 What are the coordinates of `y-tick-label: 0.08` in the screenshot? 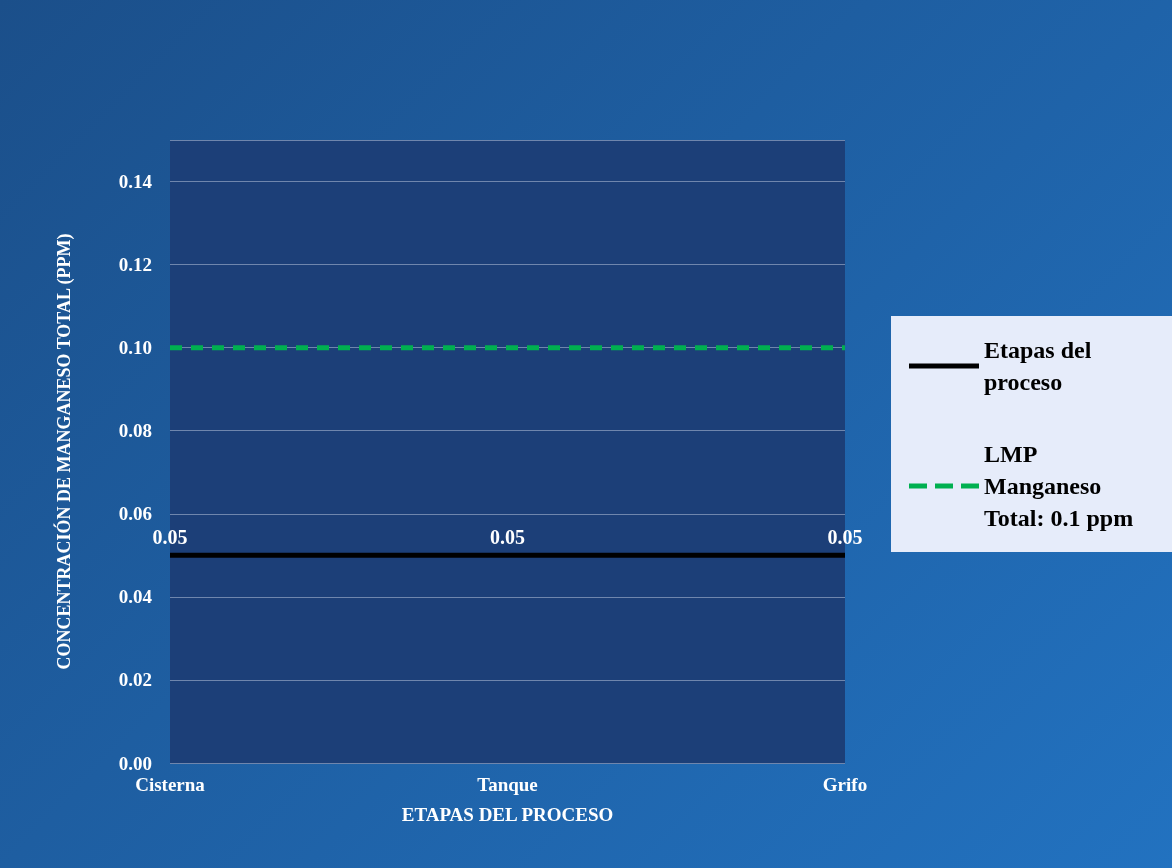 It's located at (135, 431).